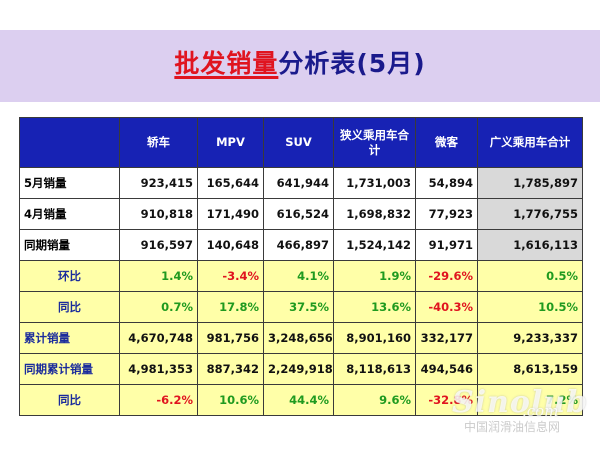 This screenshot has height=450, width=600. What do you see at coordinates (230, 245) in the screenshot?
I see `table-cell: 140,648` at bounding box center [230, 245].